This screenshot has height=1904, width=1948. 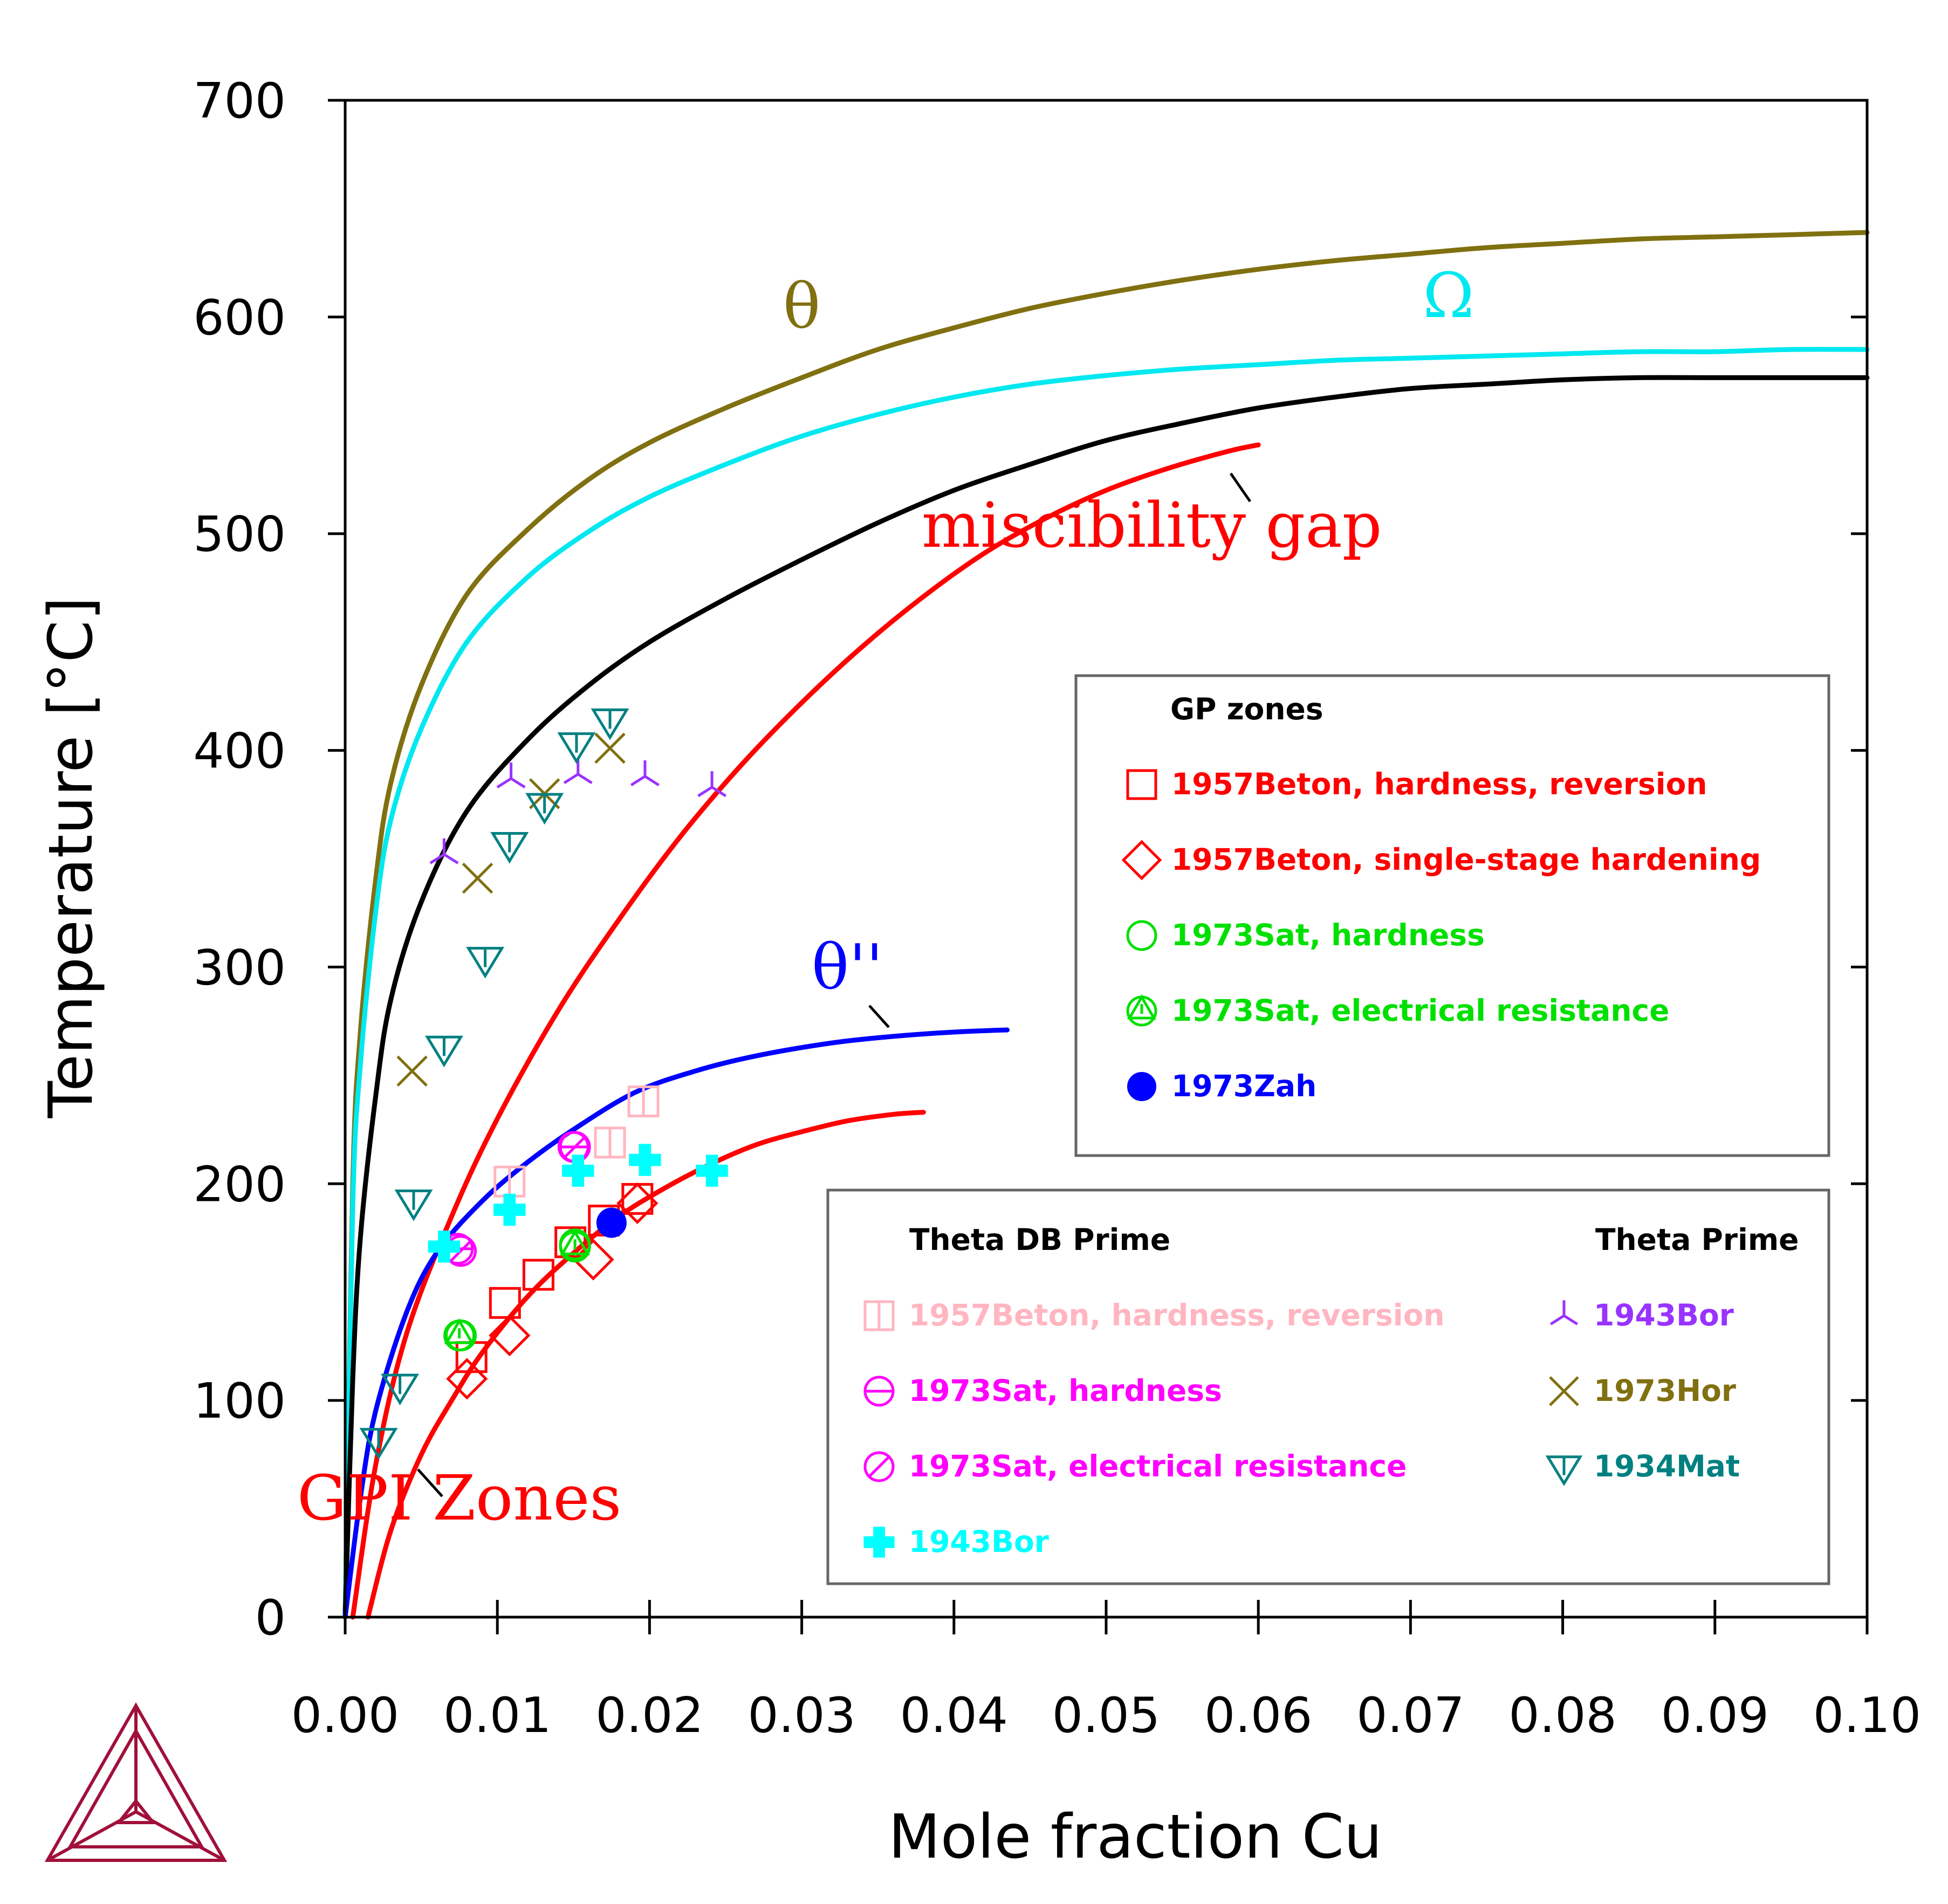 What do you see at coordinates (1142, 784) in the screenshot?
I see `legend-gp-1957beton-hardness-reversion-marker` at bounding box center [1142, 784].